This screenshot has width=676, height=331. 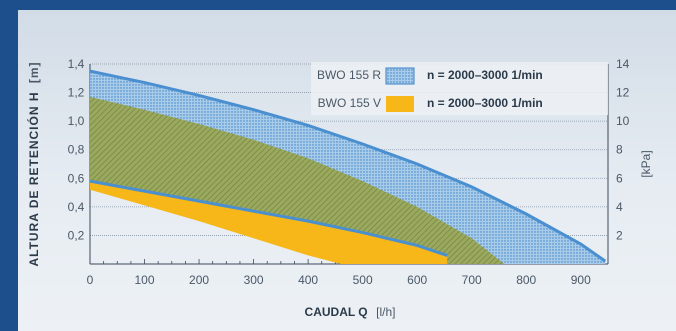 What do you see at coordinates (526, 280) in the screenshot?
I see `x-tick-label: 800` at bounding box center [526, 280].